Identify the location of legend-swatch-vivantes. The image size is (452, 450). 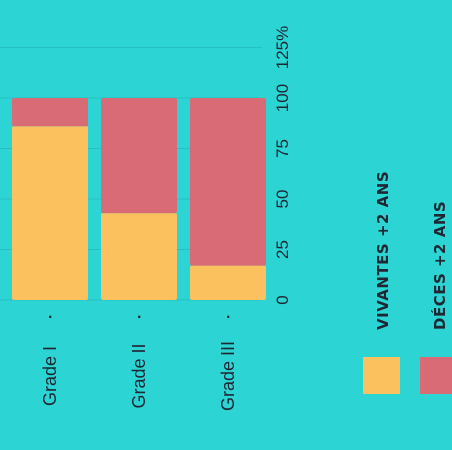
(381, 375).